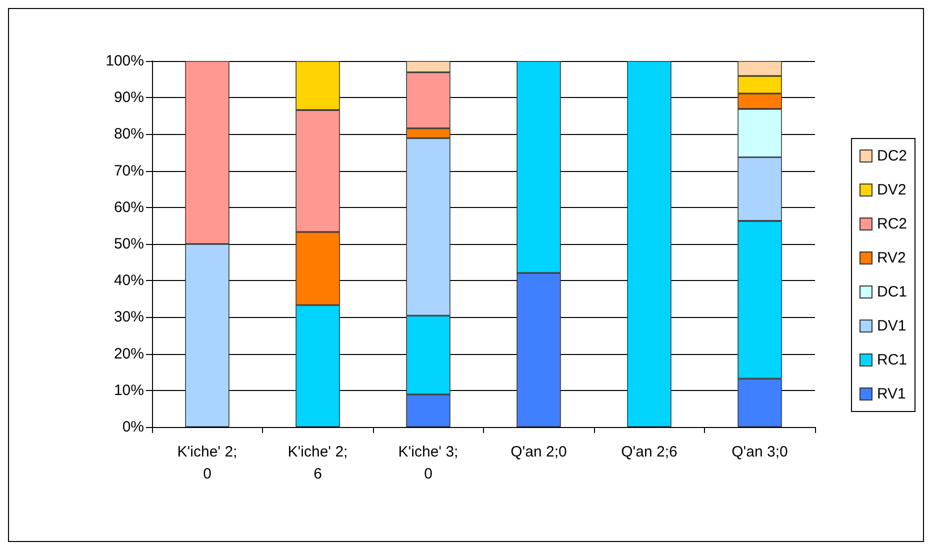  Describe the element at coordinates (129, 97) in the screenshot. I see `y-tick-label: 90%` at that location.